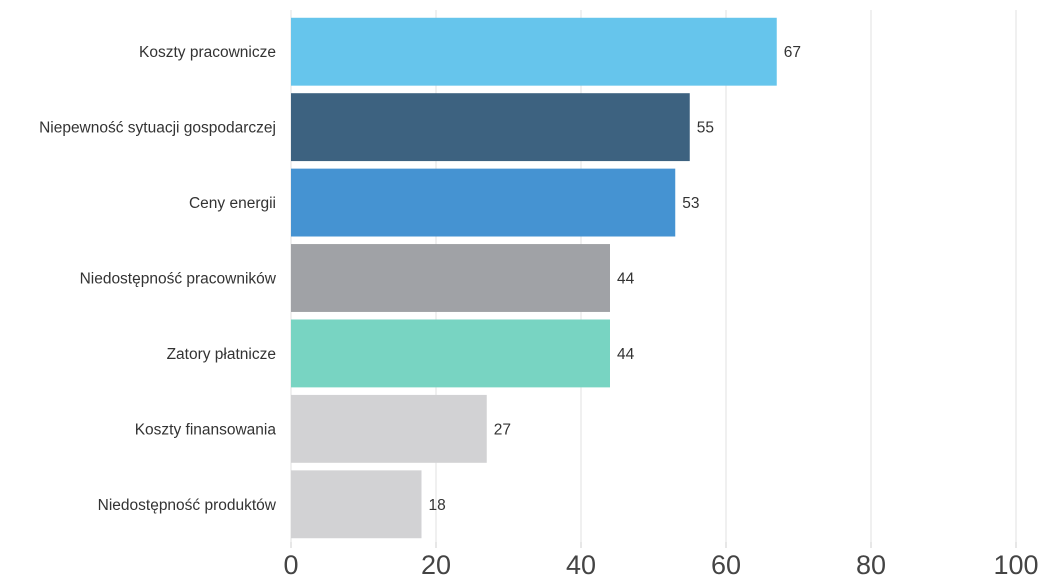 This screenshot has height=582, width=1042. I want to click on value-label-2: 53, so click(690, 203).